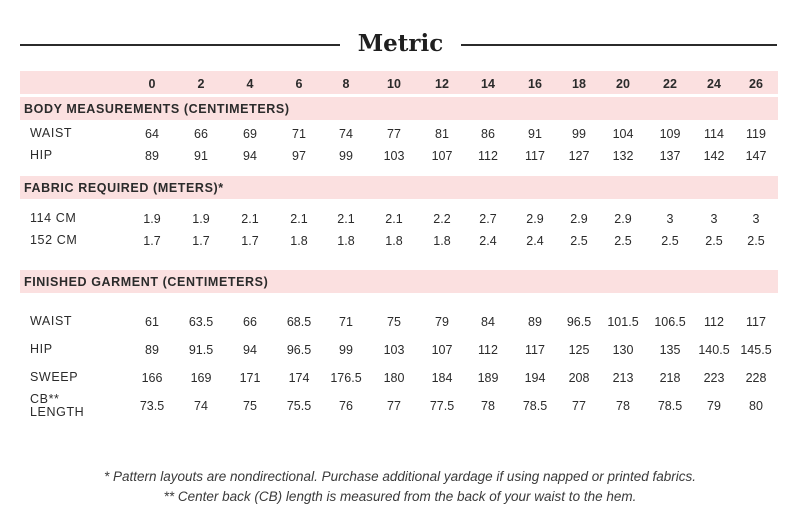  I want to click on table-cell: 104, so click(623, 134).